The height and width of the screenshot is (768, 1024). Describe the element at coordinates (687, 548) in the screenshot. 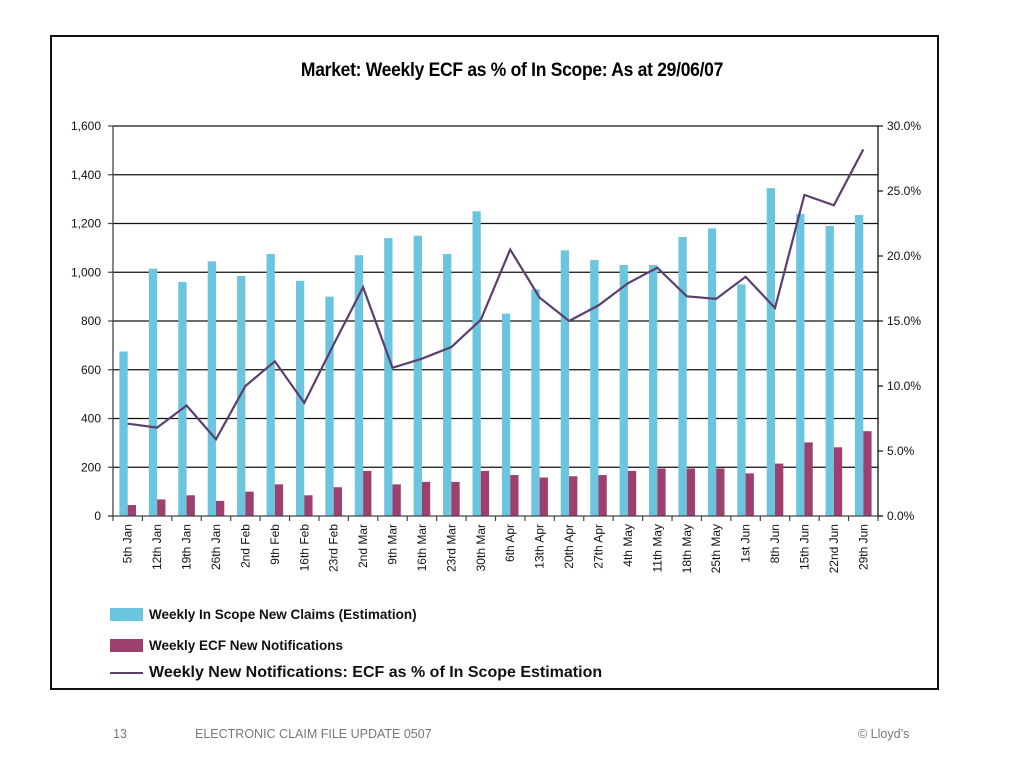

I see `x-tick-label: 18th May` at that location.